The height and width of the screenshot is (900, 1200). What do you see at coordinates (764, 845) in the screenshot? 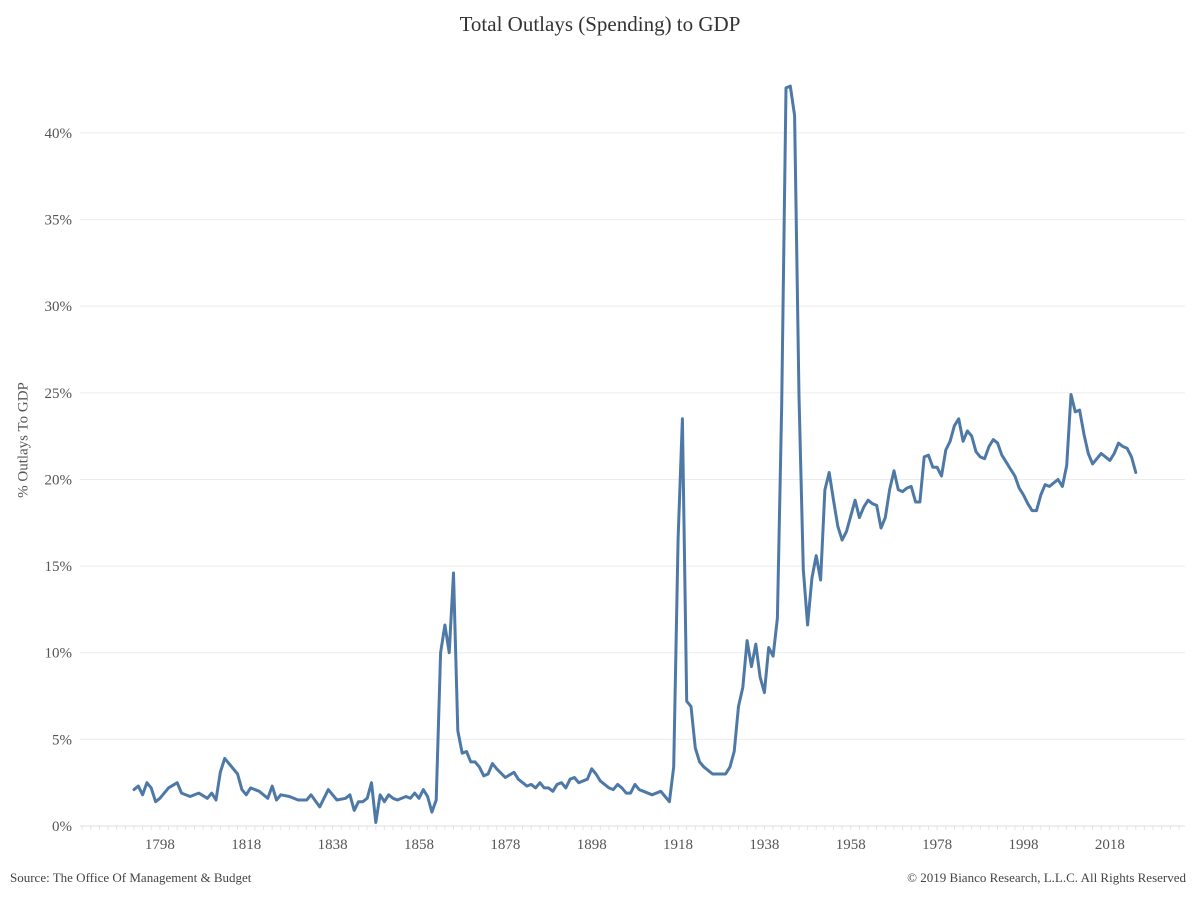
I see `x-tick-label: 1938` at bounding box center [764, 845].